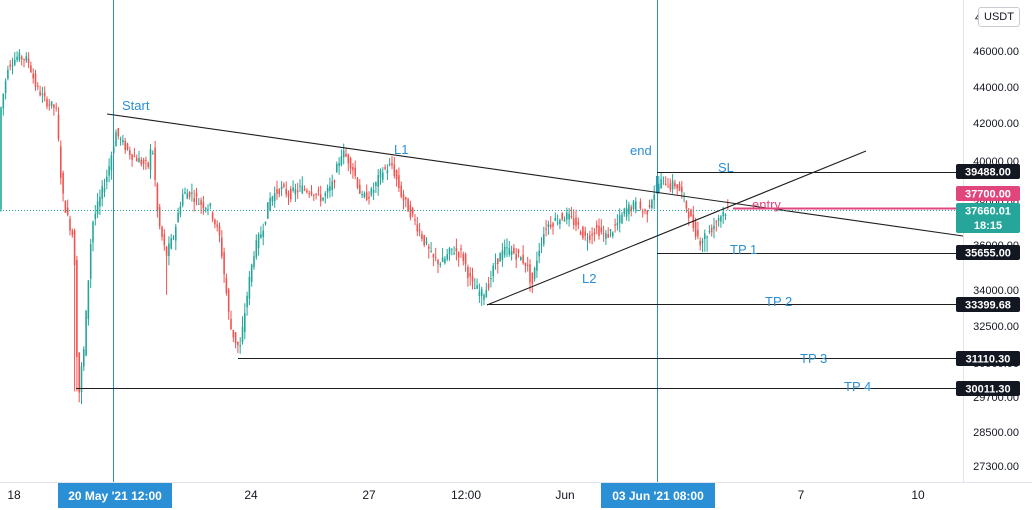 The width and height of the screenshot is (1032, 510). What do you see at coordinates (997, 241) in the screenshot?
I see `price-axis` at bounding box center [997, 241].